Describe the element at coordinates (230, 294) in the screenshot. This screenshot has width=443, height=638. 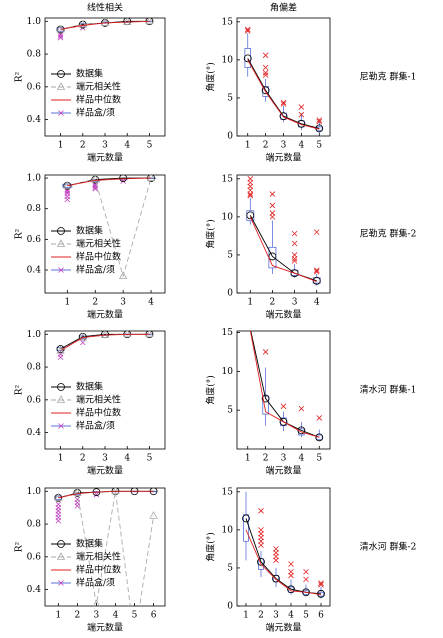
I see `y-tick-label: 0` at that location.